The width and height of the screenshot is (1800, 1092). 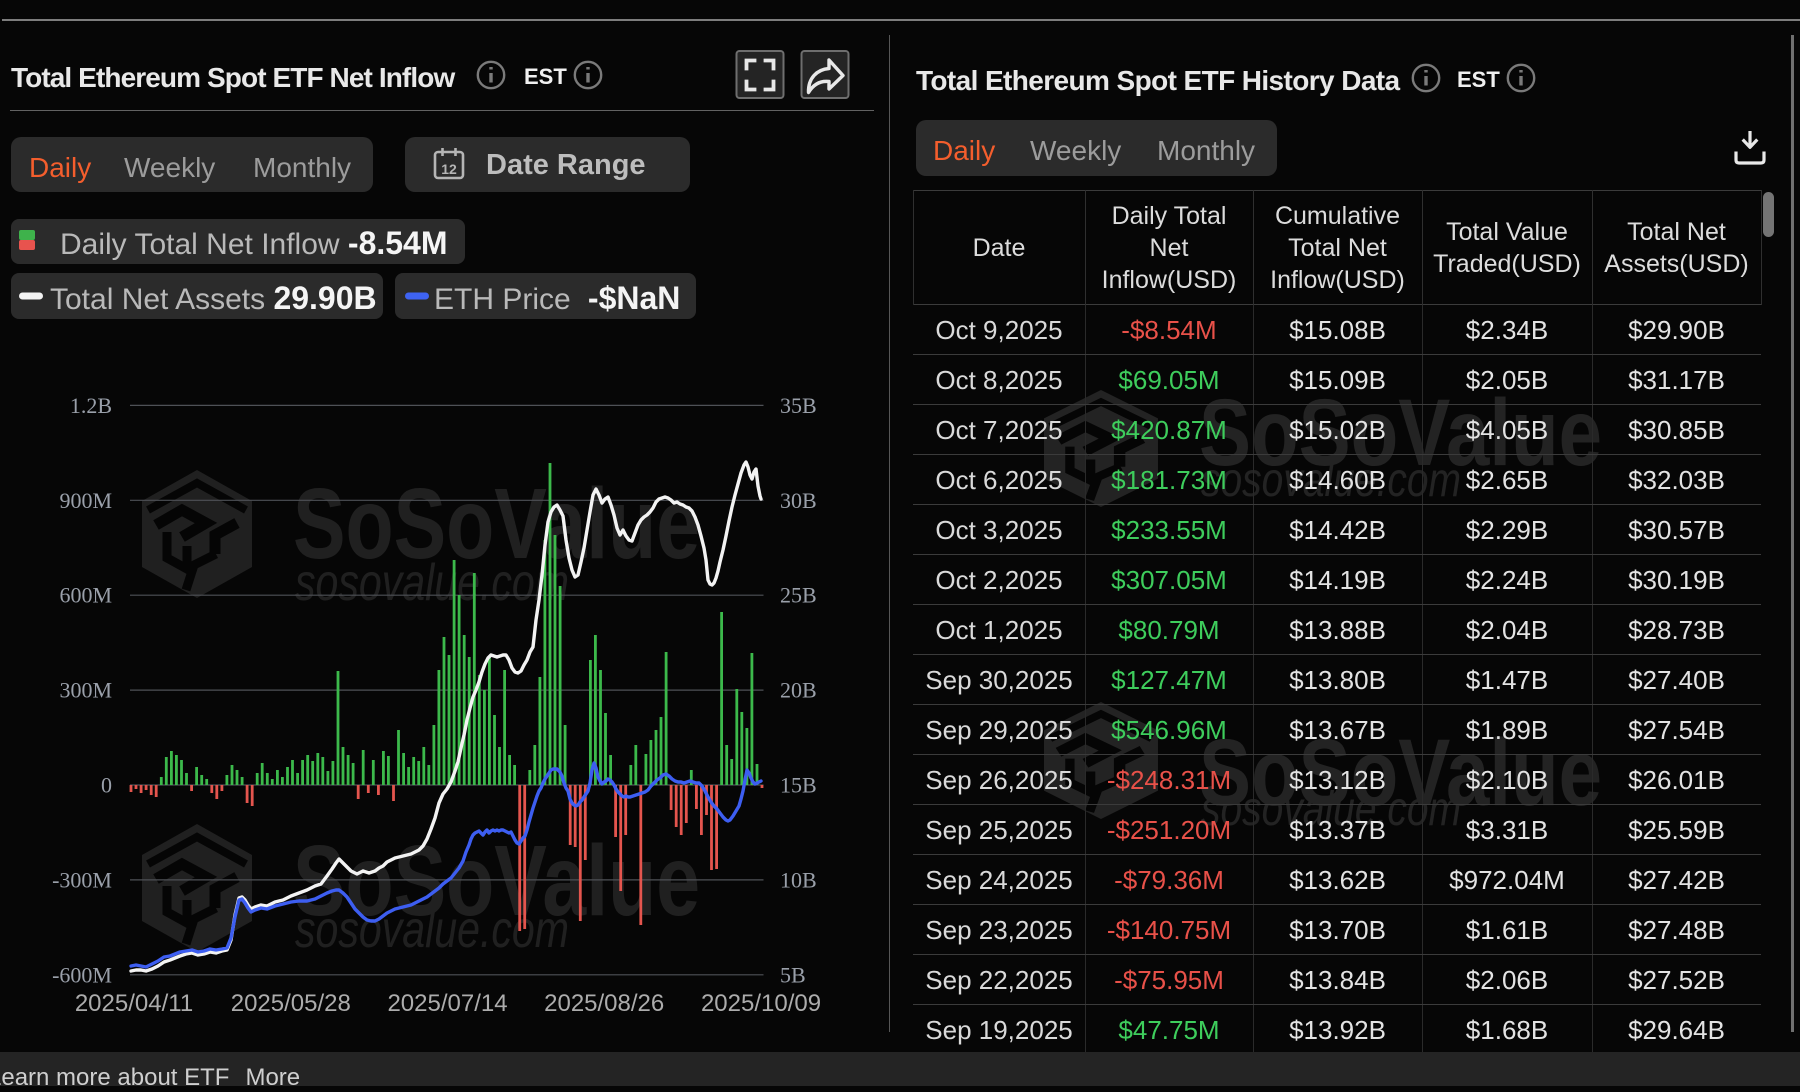 What do you see at coordinates (91, 405) in the screenshot?
I see `svg-text: 1.2B` at bounding box center [91, 405].